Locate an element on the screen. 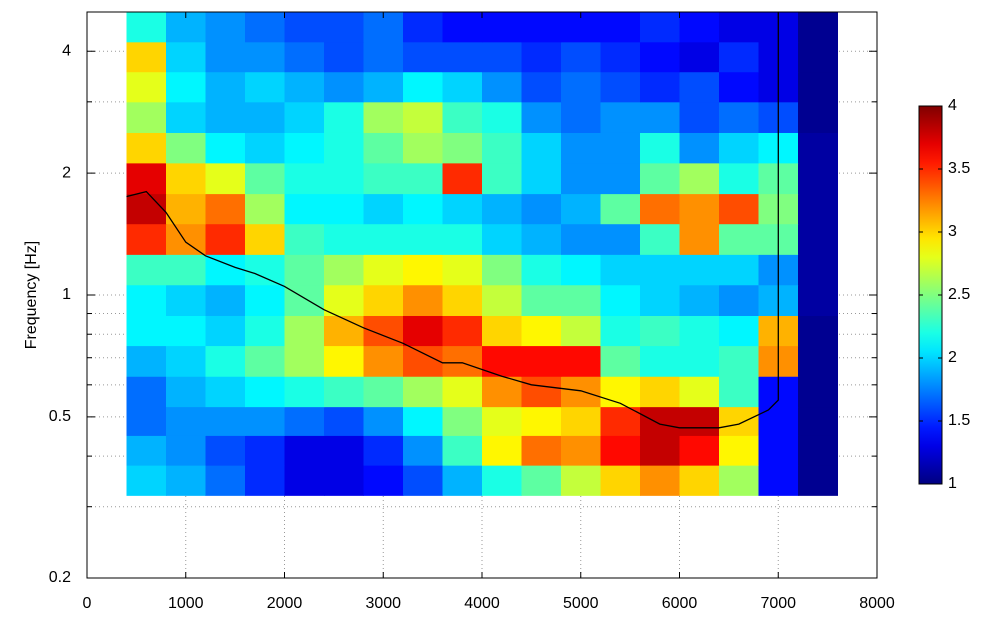 This screenshot has height=619, width=994. colorbar-tick-label: 1 is located at coordinates (952, 483).